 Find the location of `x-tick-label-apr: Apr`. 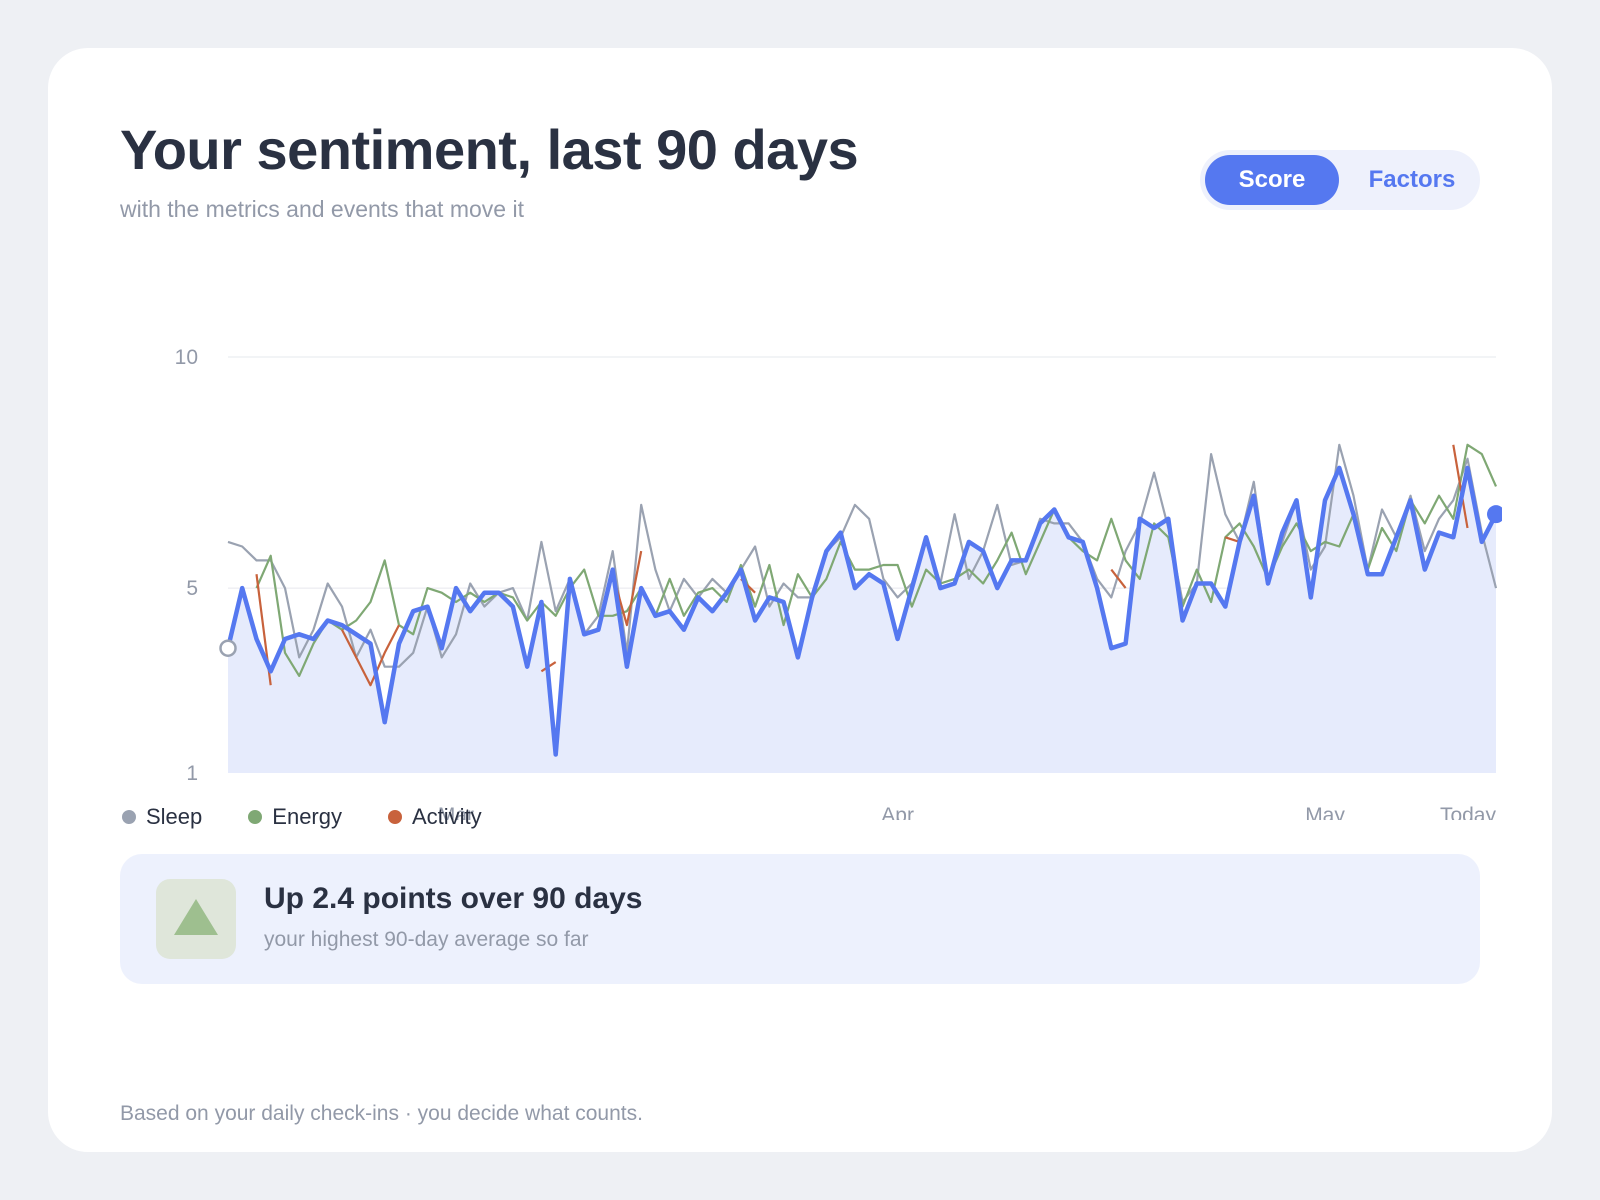

x-tick-label-apr: Apr is located at coordinates (897, 812).